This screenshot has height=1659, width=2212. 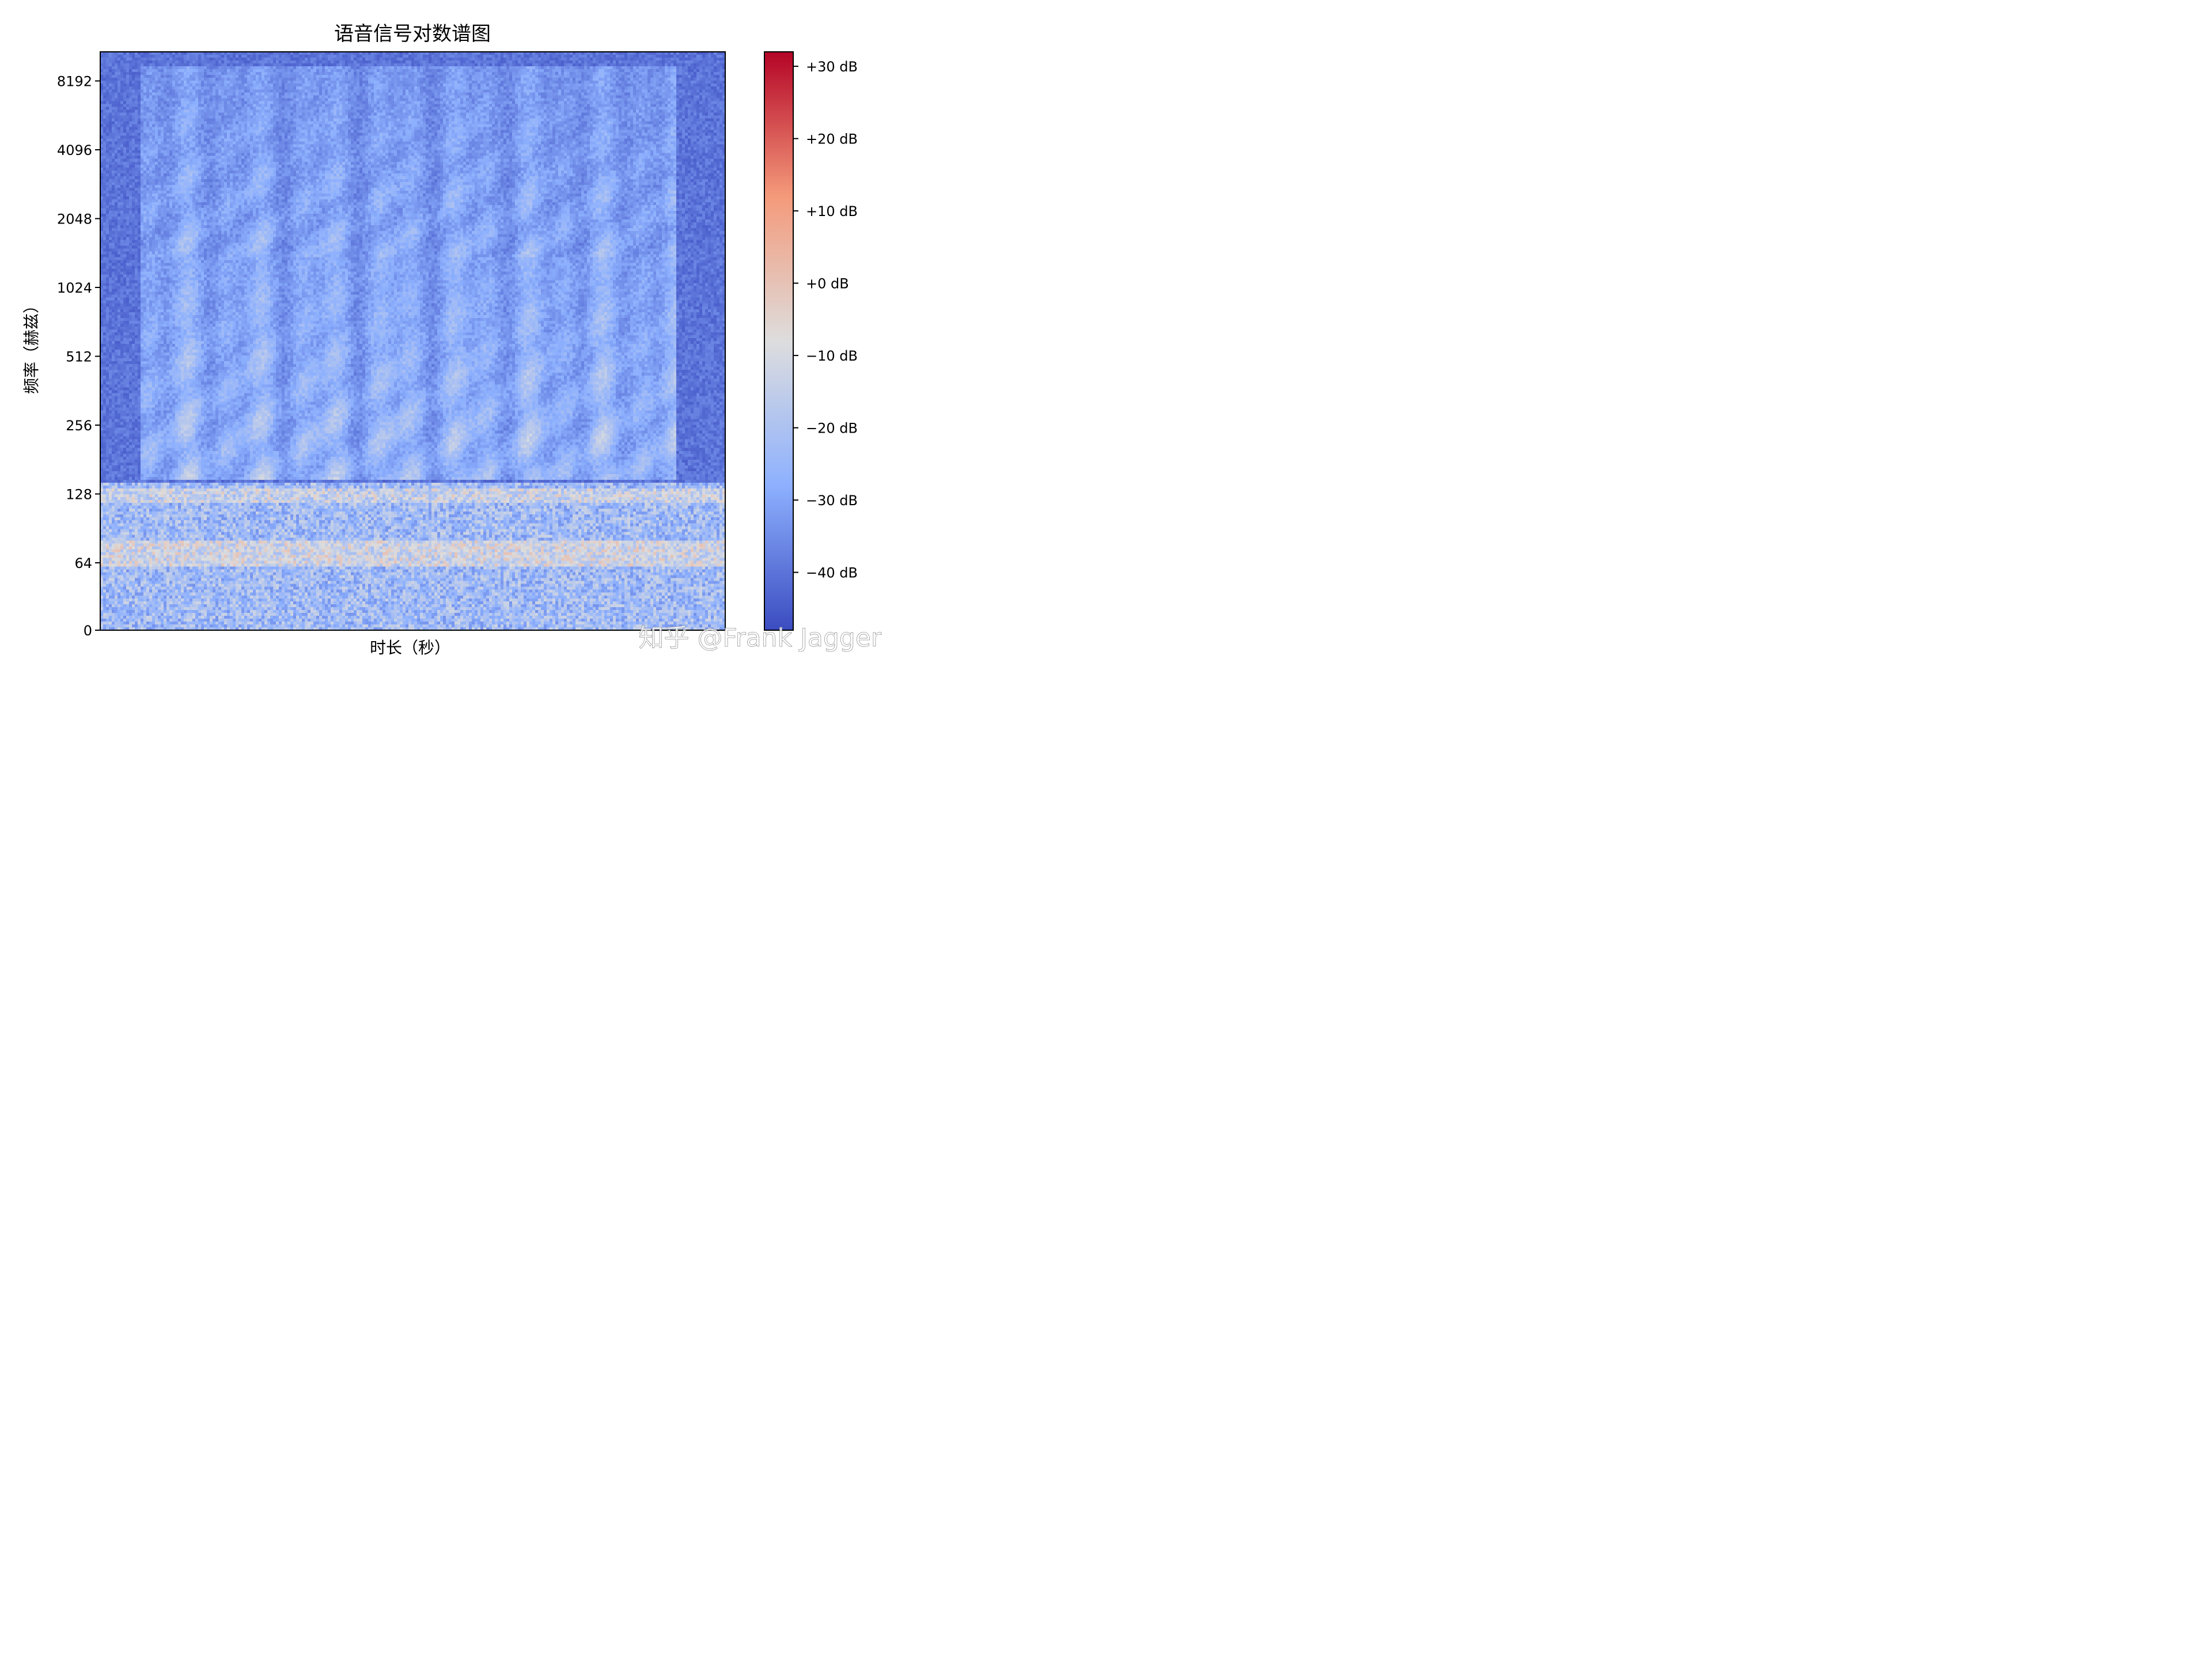 I want to click on y-axis-label: 频率（赫兹）, so click(x=31, y=345).